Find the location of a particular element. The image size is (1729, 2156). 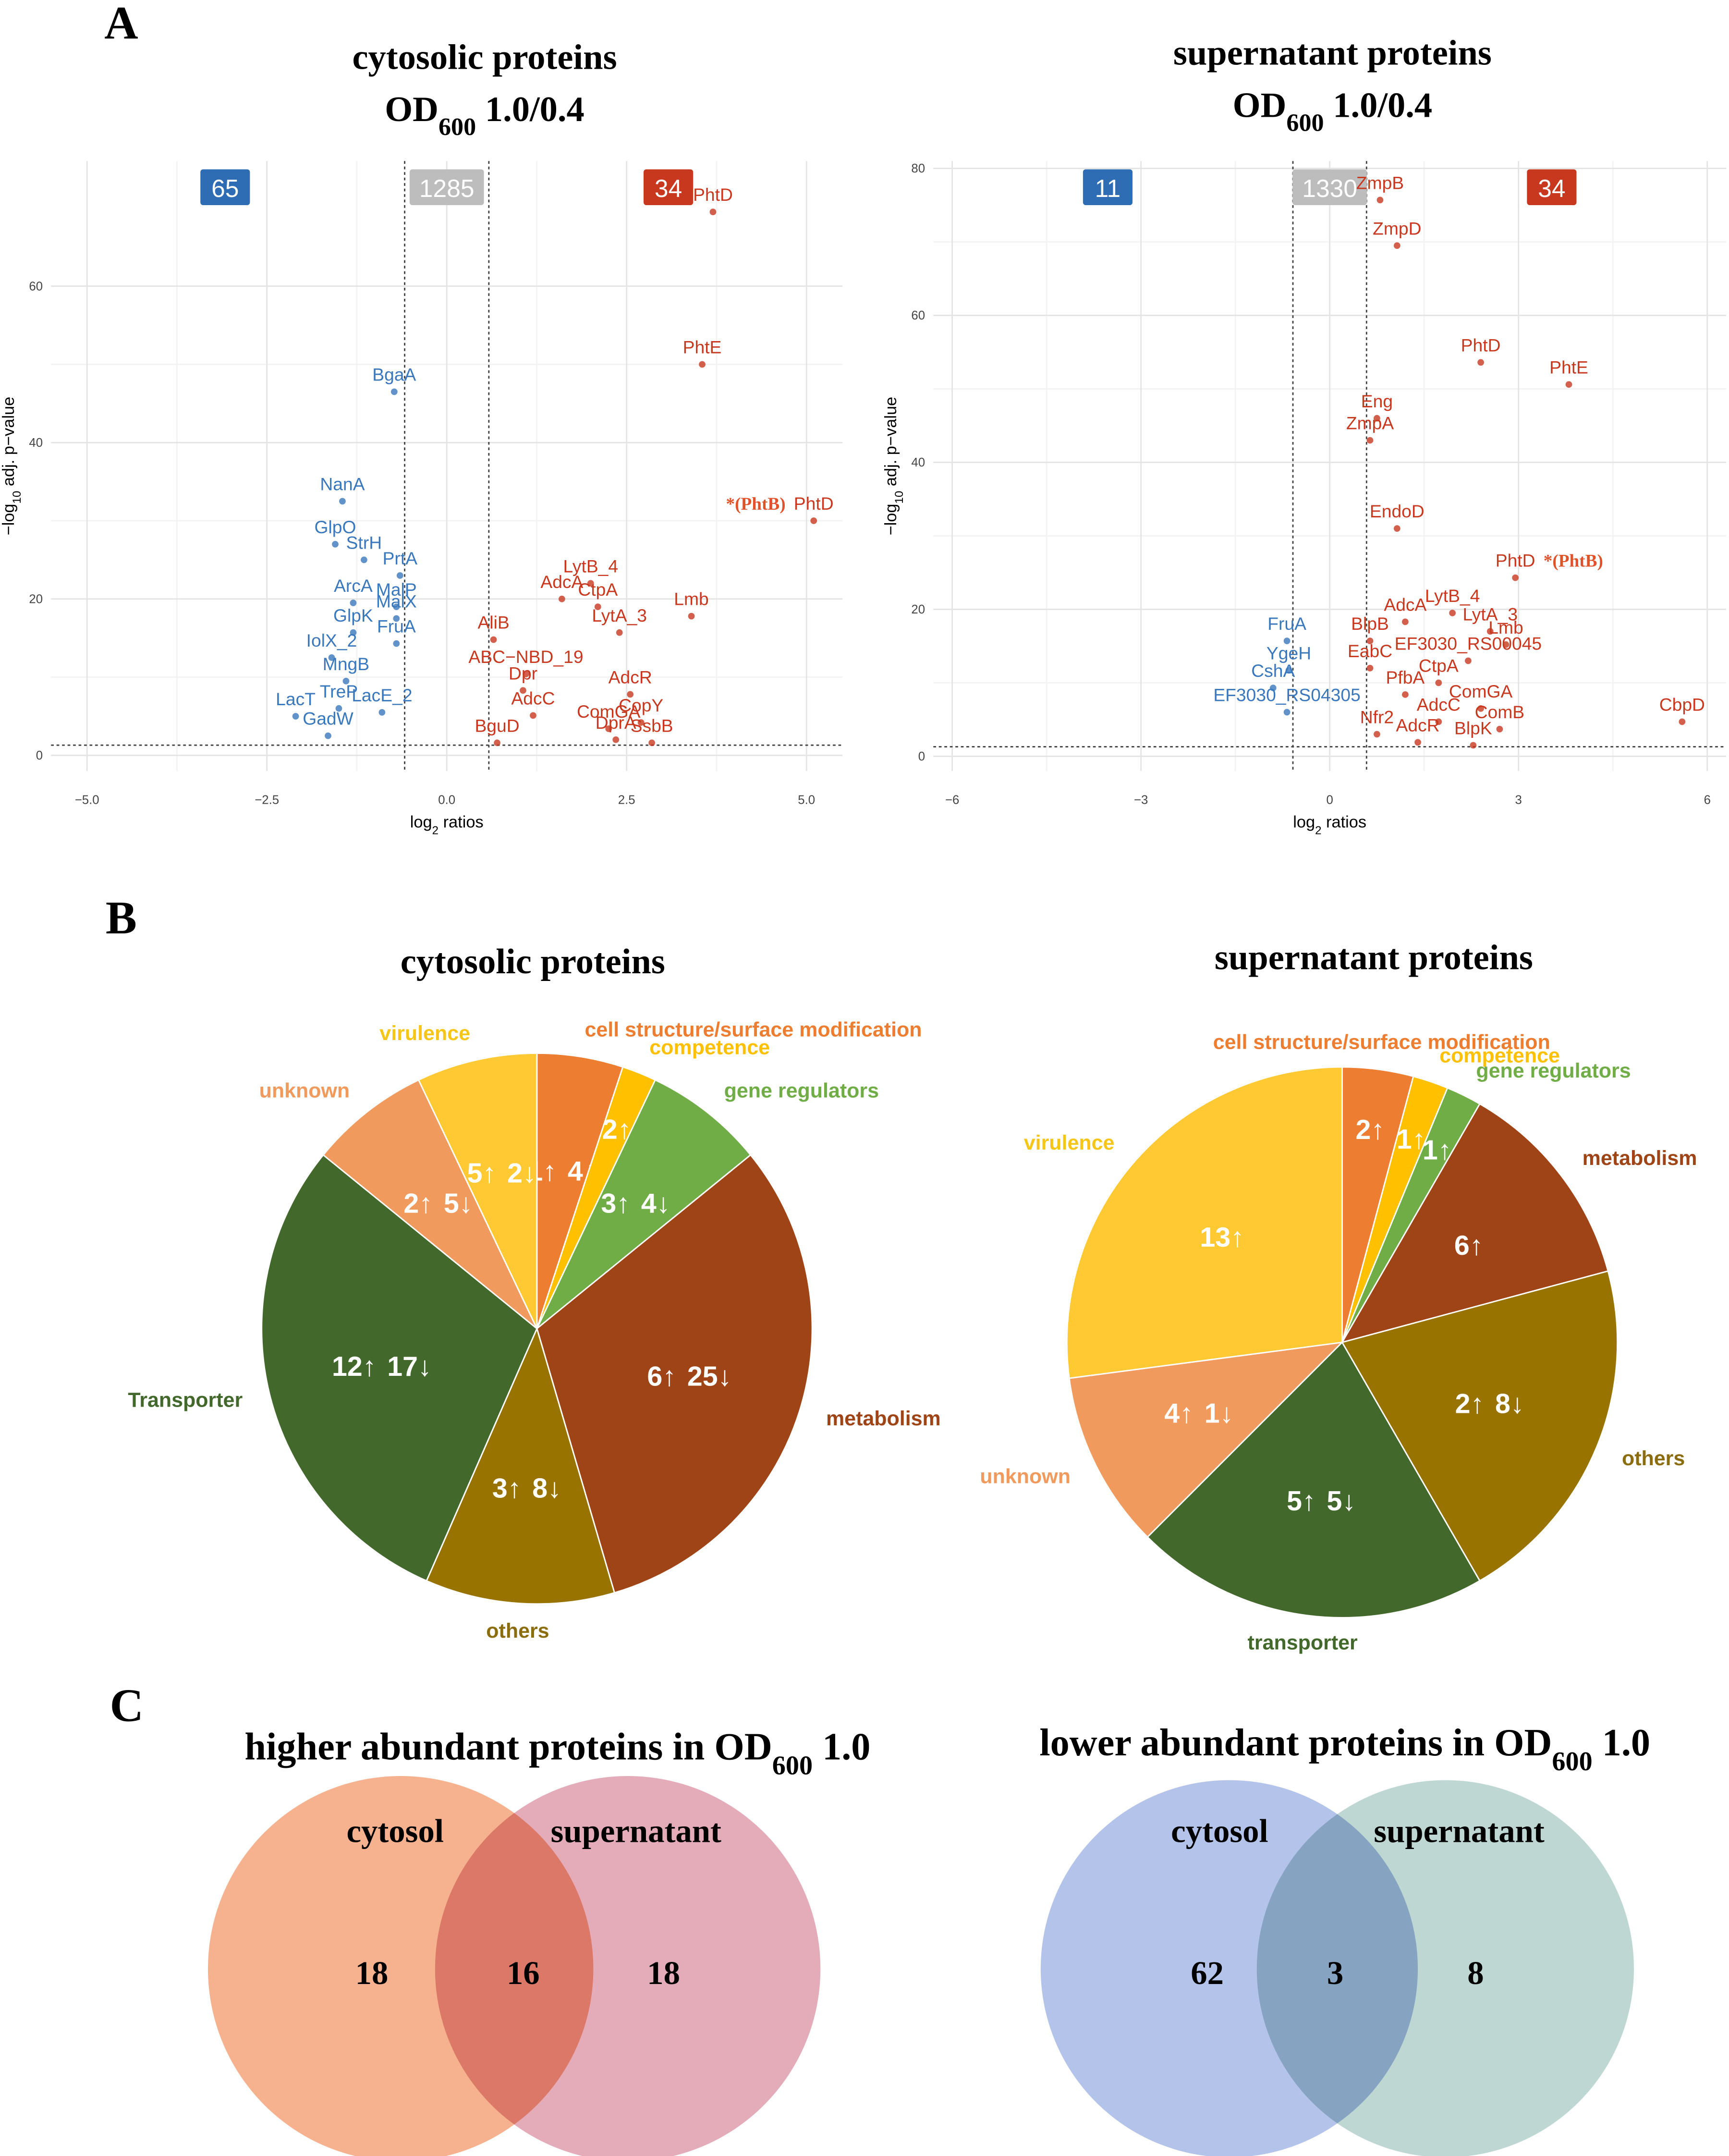

point-label: DprA is located at coordinates (616, 722).